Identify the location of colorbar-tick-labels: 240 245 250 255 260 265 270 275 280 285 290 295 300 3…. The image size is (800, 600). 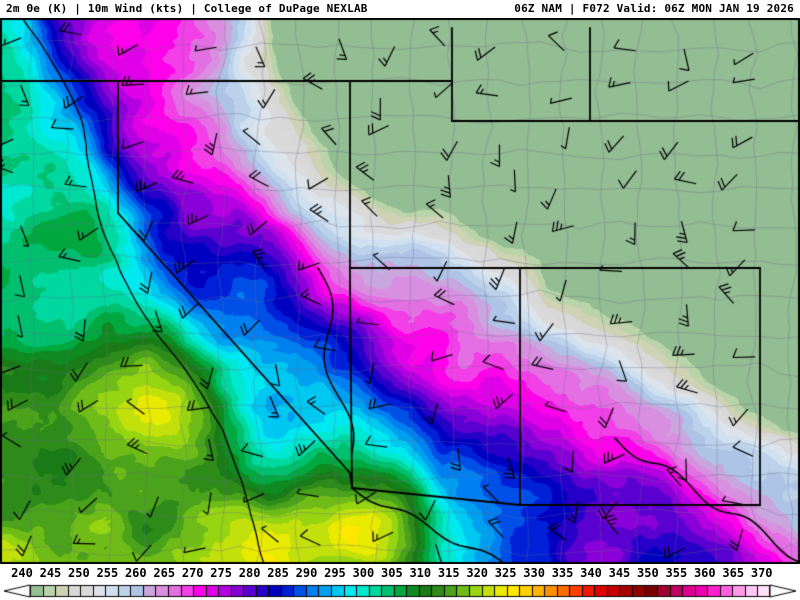
(400, 573).